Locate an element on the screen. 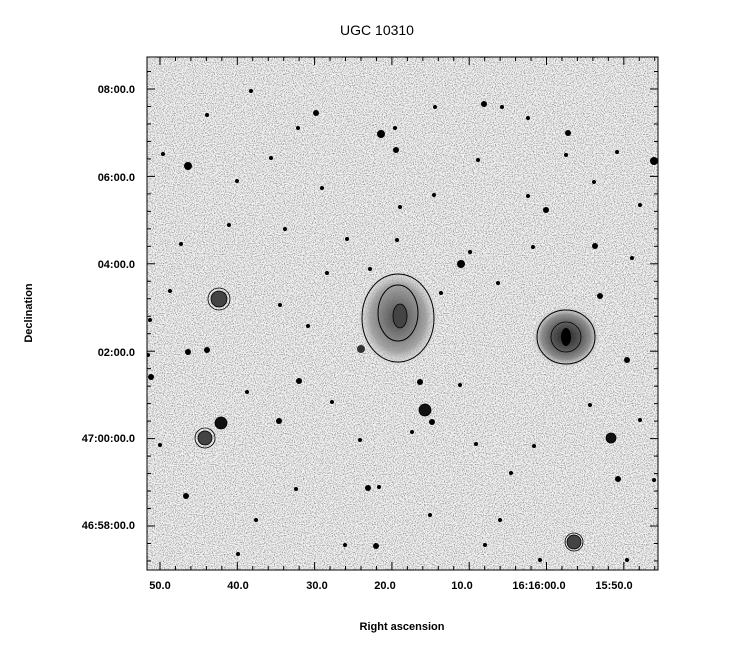 This screenshot has height=645, width=754. galaxy-ugc10310 is located at coordinates (397, 318).